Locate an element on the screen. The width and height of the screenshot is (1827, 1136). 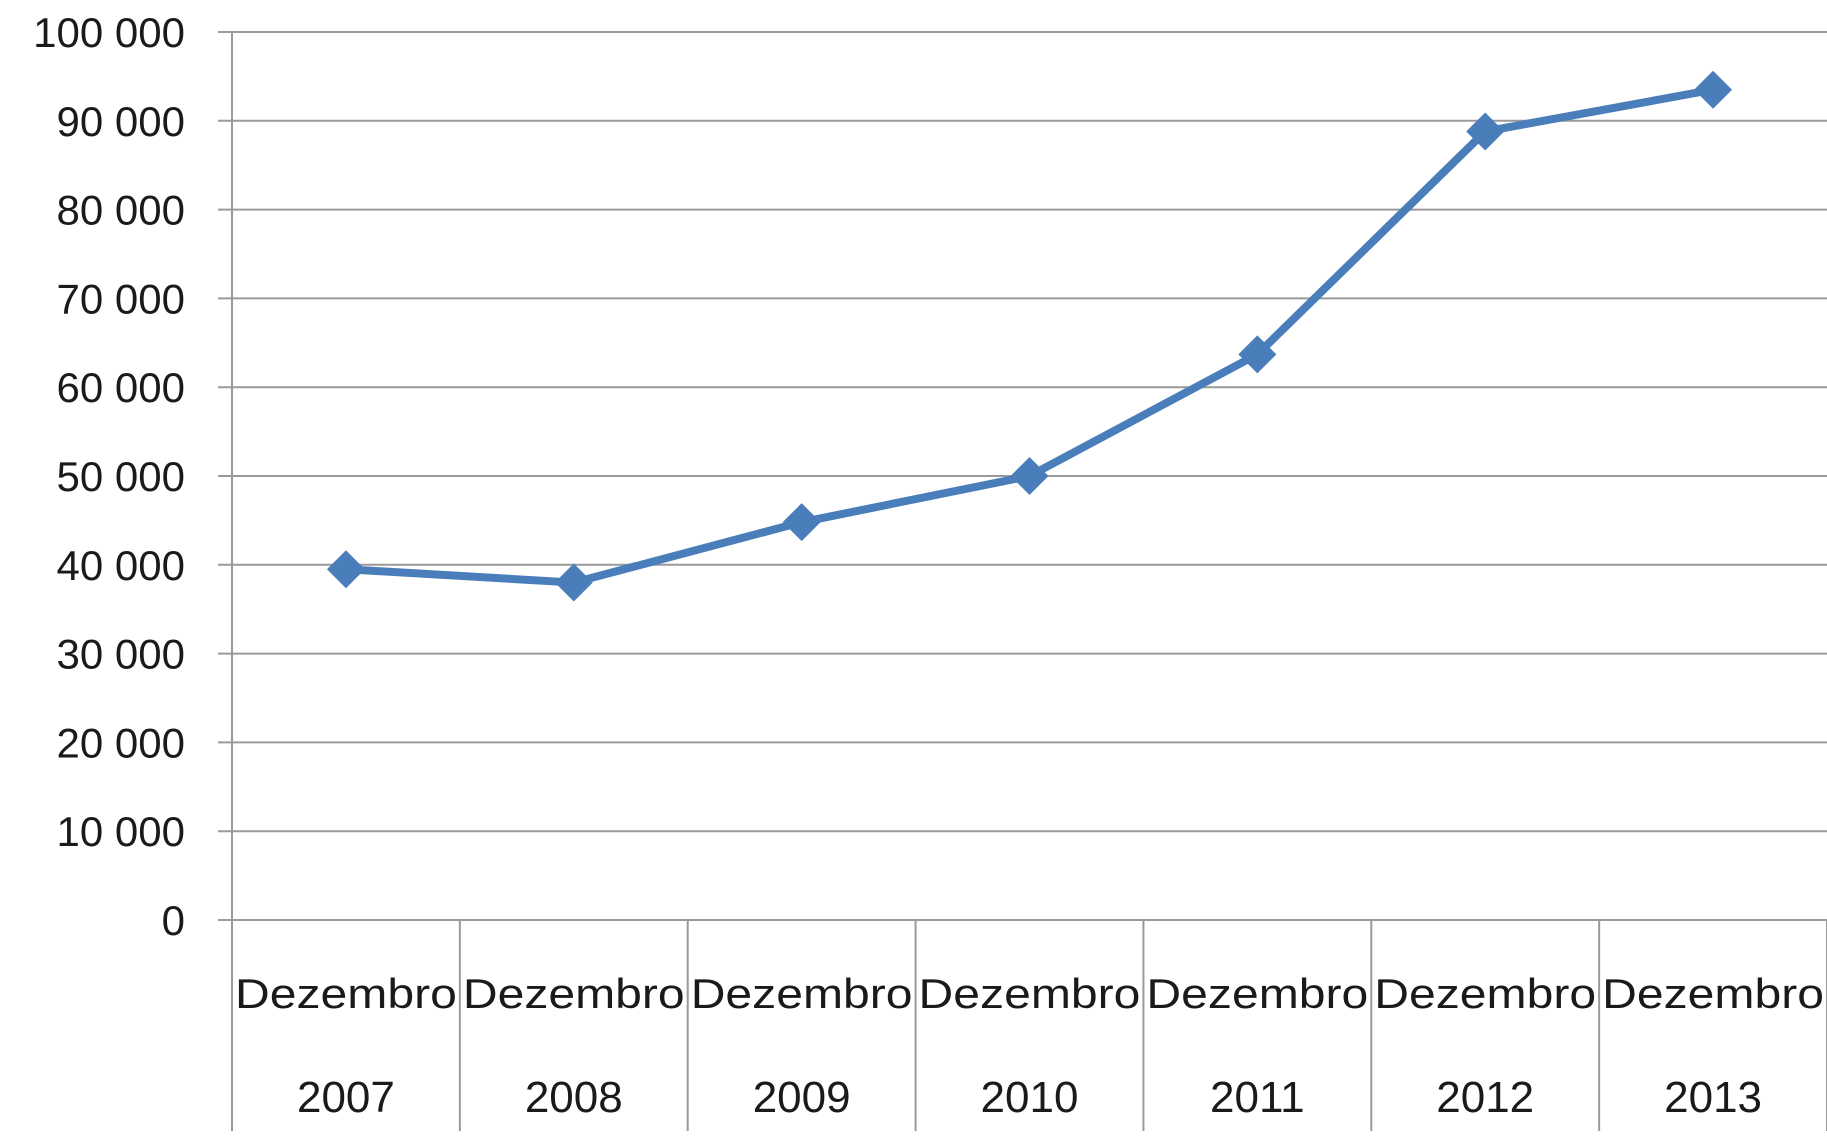
y-tick-label: 100 000 is located at coordinates (109, 32).